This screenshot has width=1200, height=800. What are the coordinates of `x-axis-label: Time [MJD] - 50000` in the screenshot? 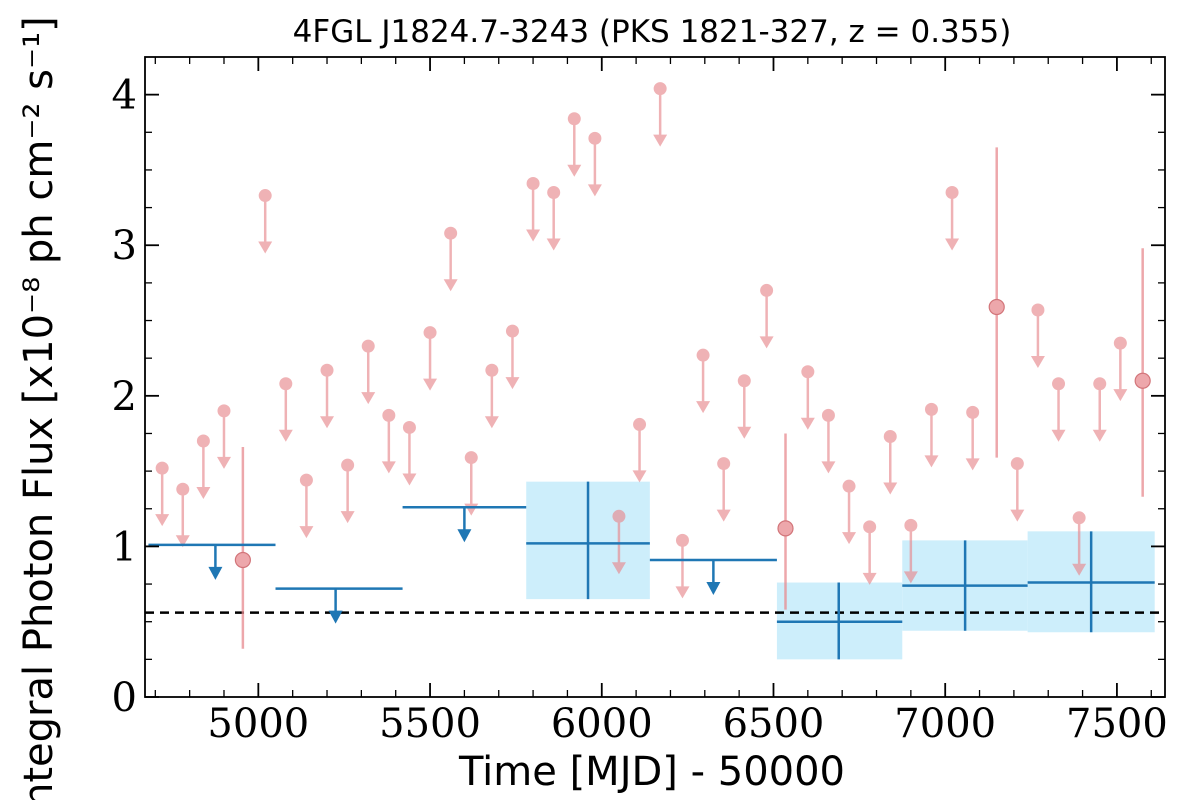 It's located at (651, 772).